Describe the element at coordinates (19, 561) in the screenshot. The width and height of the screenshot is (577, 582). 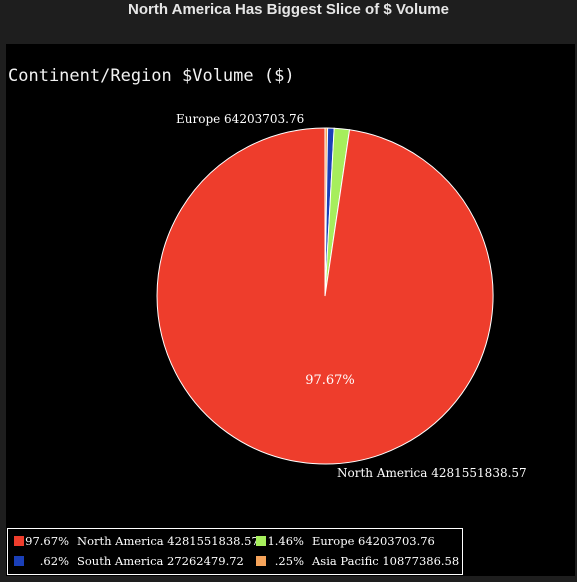
I see `legend-swatch-south-america` at that location.